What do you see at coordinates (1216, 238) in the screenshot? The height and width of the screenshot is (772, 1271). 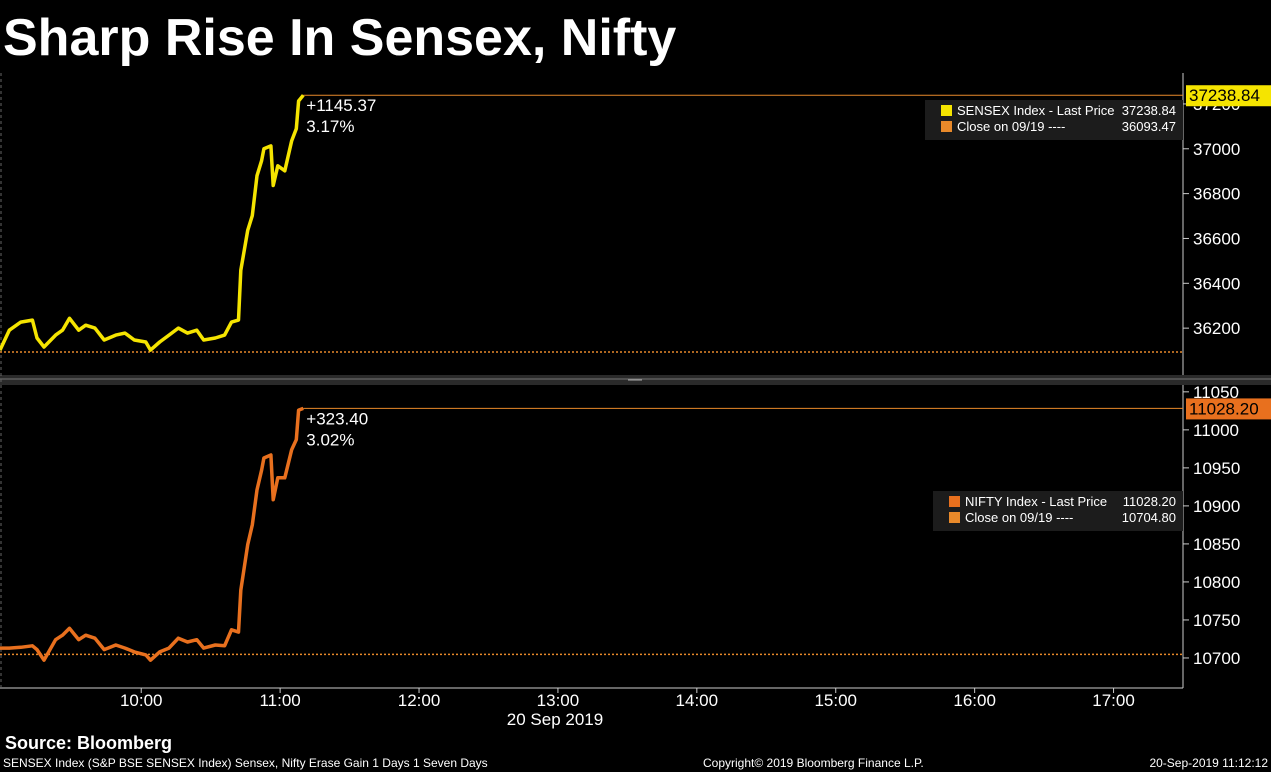 I see `y-tick-label: 36600` at bounding box center [1216, 238].